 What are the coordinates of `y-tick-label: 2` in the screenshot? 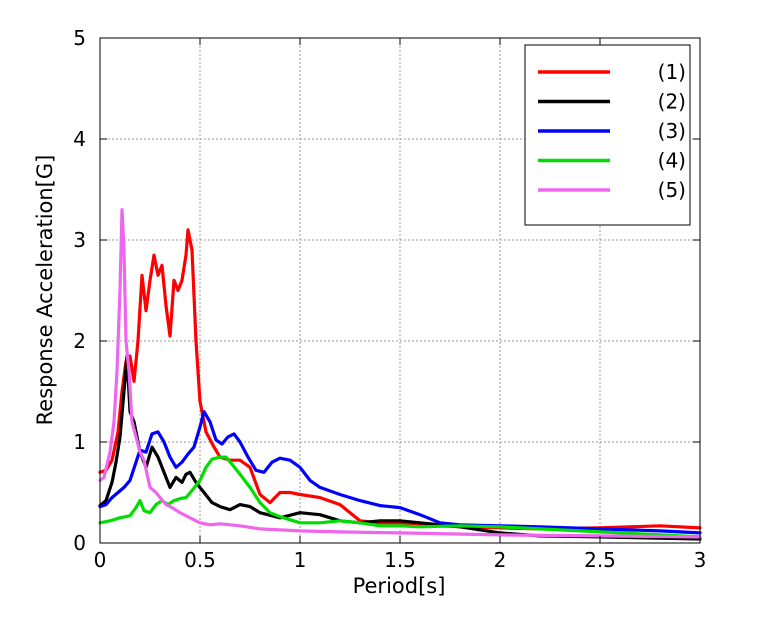 It's located at (79, 341).